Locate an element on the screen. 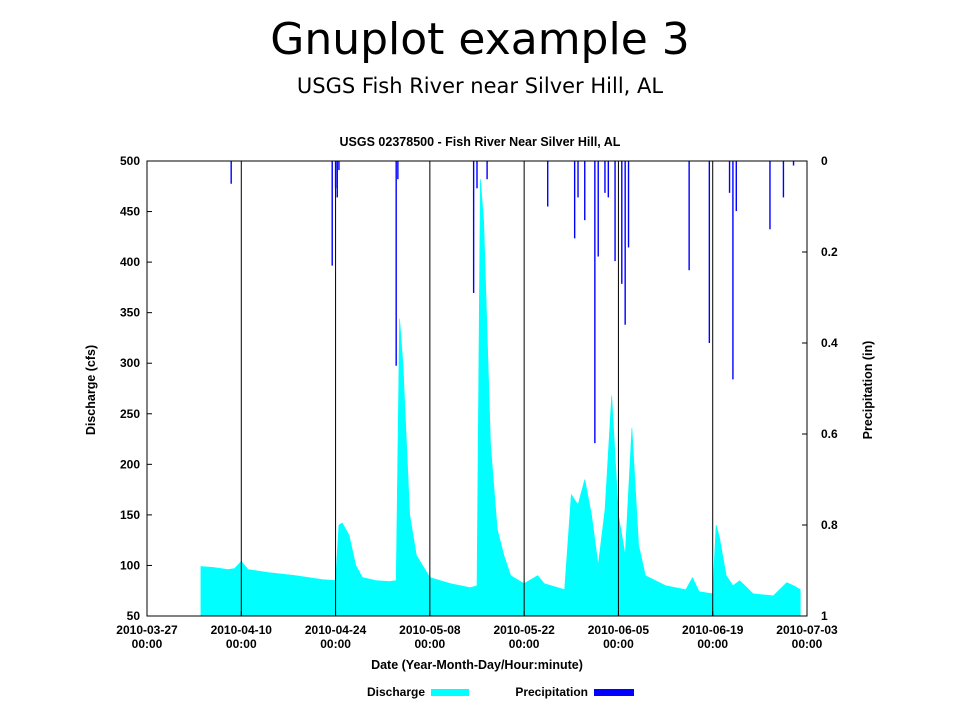 This screenshot has width=960, height=720. y-tick-label: 400 is located at coordinates (130, 262).